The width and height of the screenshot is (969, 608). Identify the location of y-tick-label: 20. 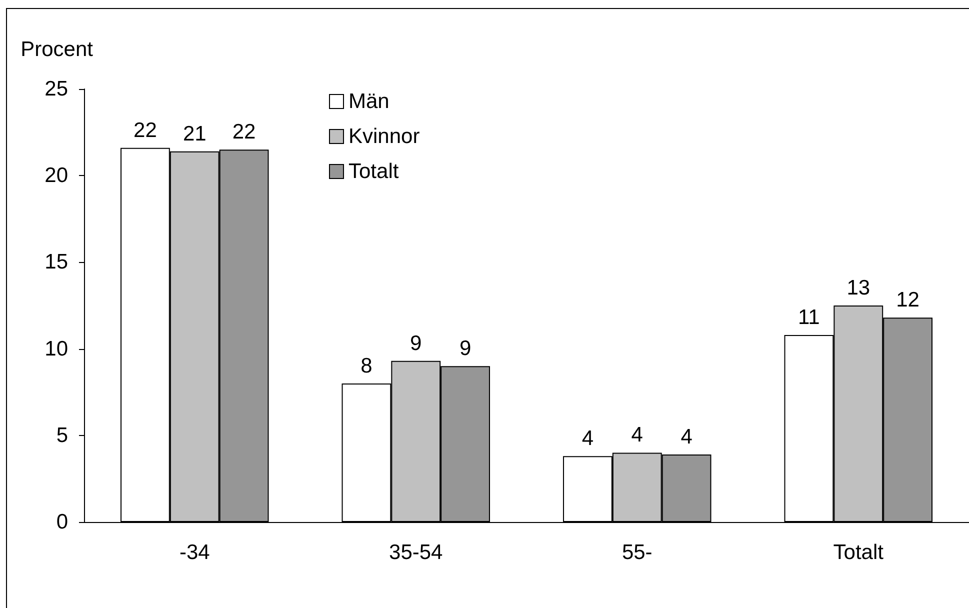
(56, 176).